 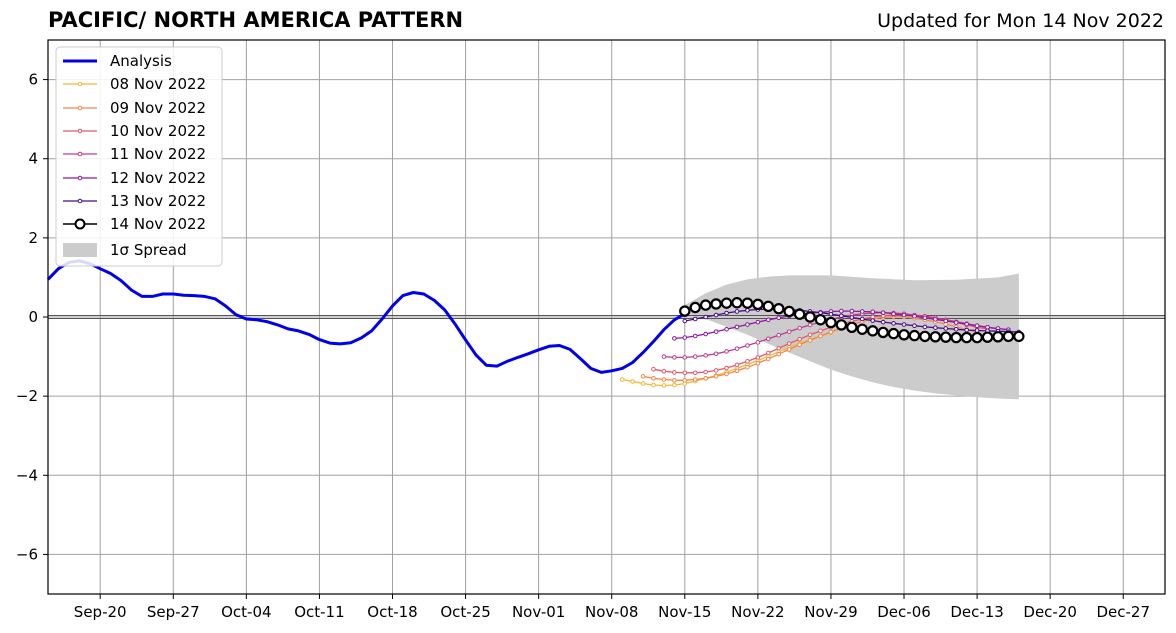 What do you see at coordinates (27, 396) in the screenshot?
I see `y-tick-label: −2` at bounding box center [27, 396].